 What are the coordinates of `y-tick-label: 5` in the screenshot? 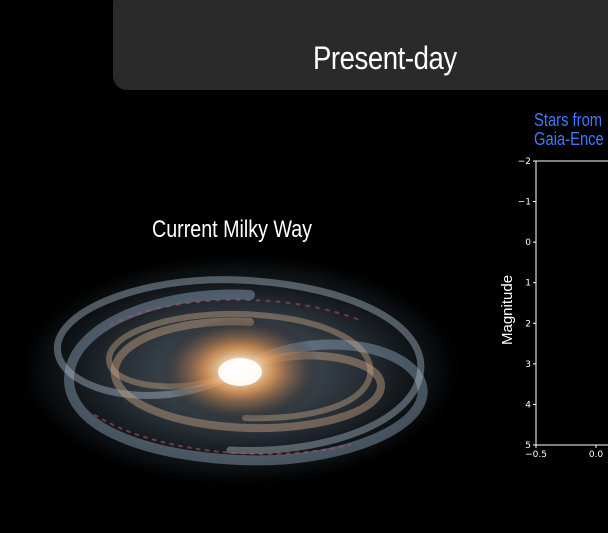 It's located at (528, 446).